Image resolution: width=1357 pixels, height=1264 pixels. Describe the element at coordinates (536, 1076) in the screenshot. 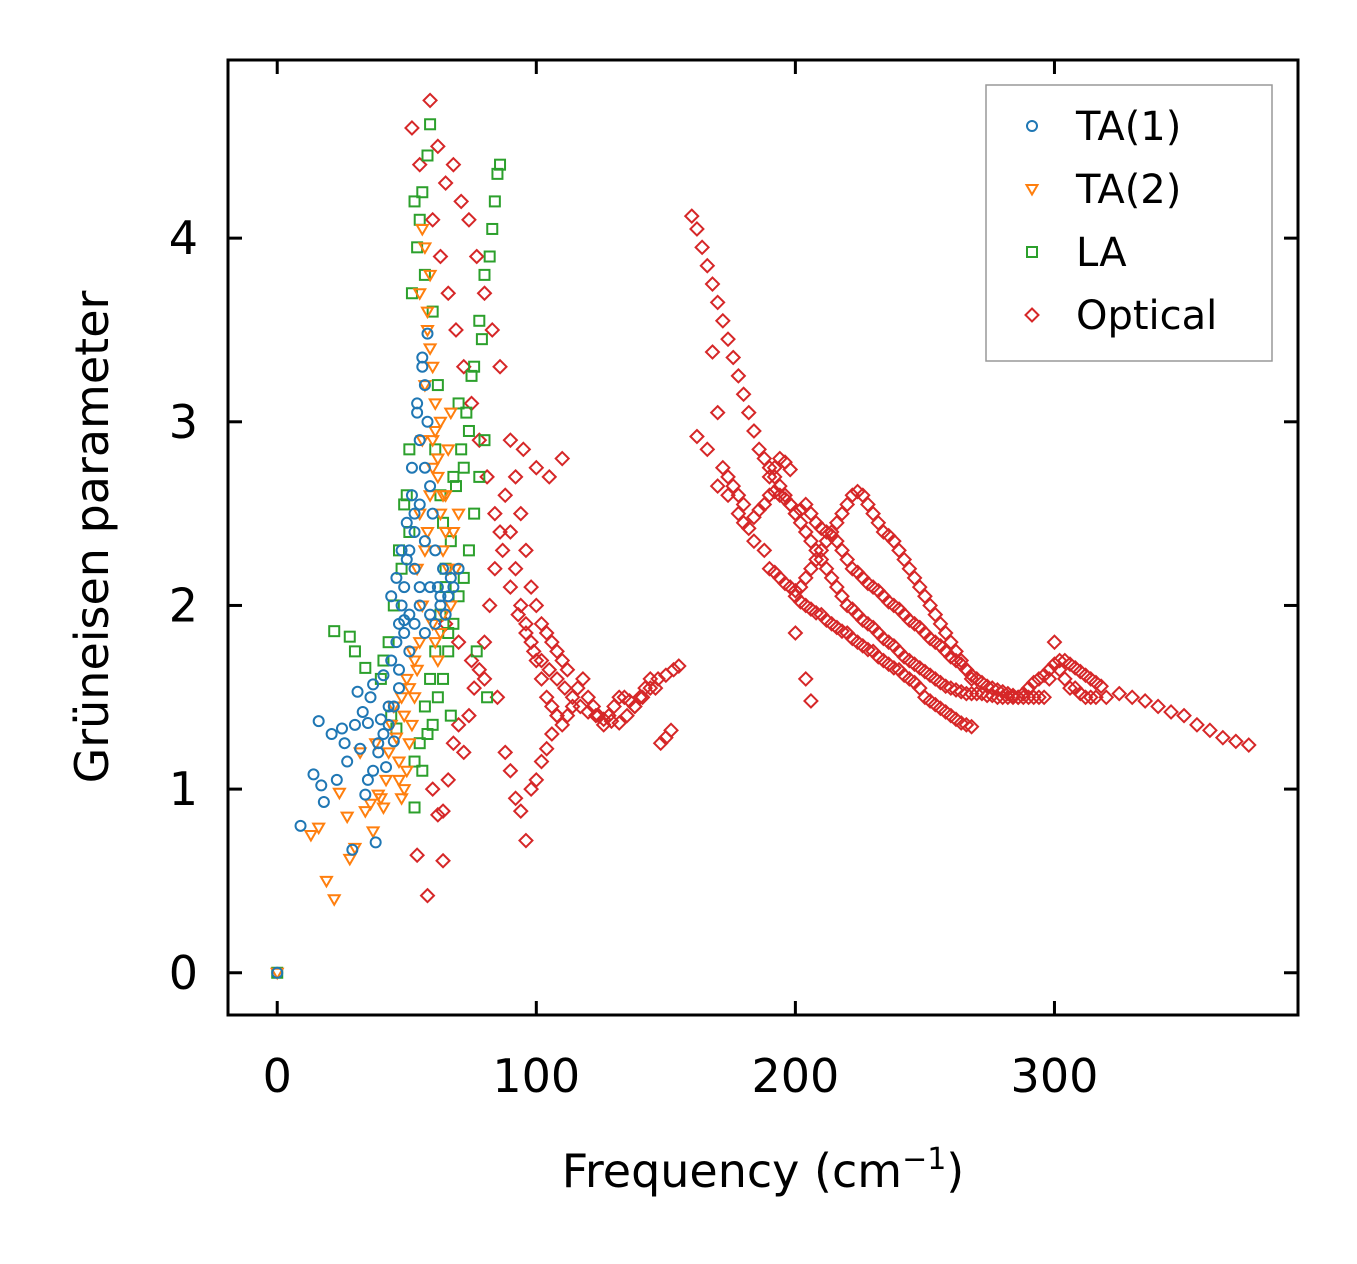

I see `x-tick-label: 100` at that location.